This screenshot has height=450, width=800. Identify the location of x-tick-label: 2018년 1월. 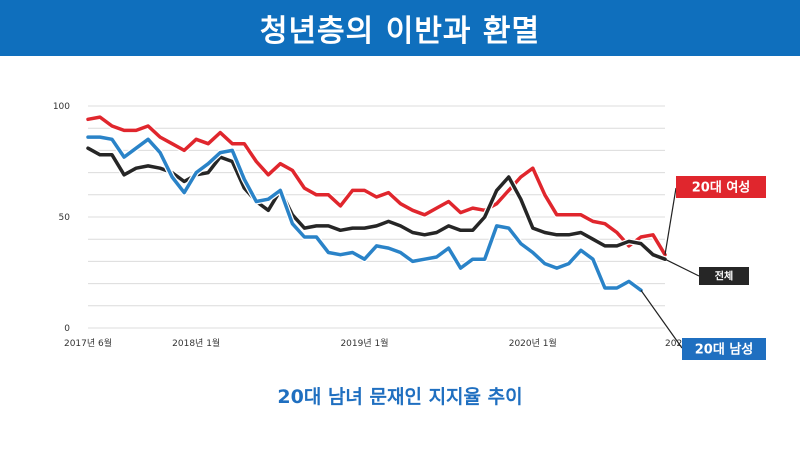
(196, 343).